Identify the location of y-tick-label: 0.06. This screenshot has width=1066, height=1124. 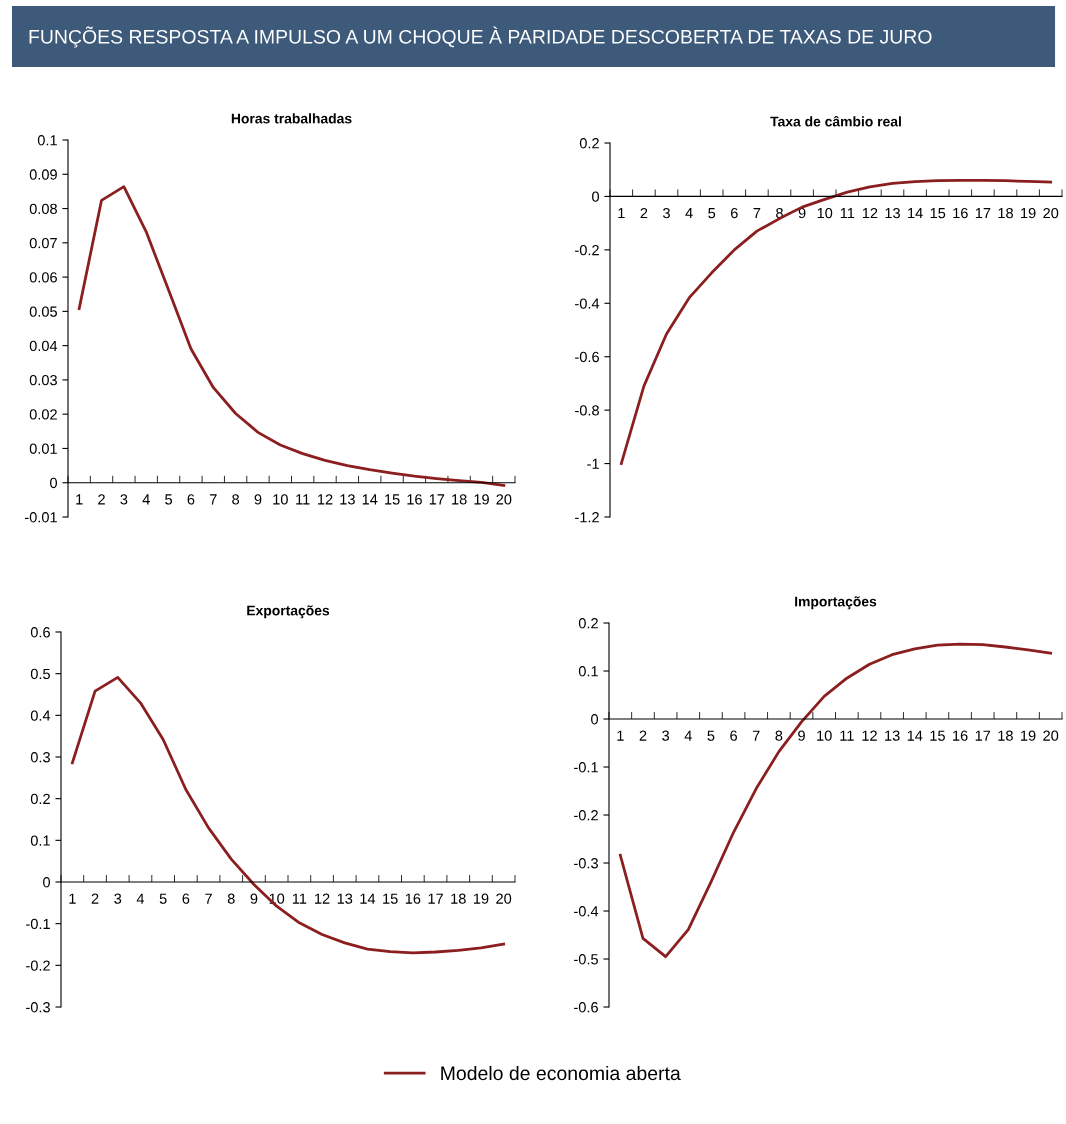
(43, 277).